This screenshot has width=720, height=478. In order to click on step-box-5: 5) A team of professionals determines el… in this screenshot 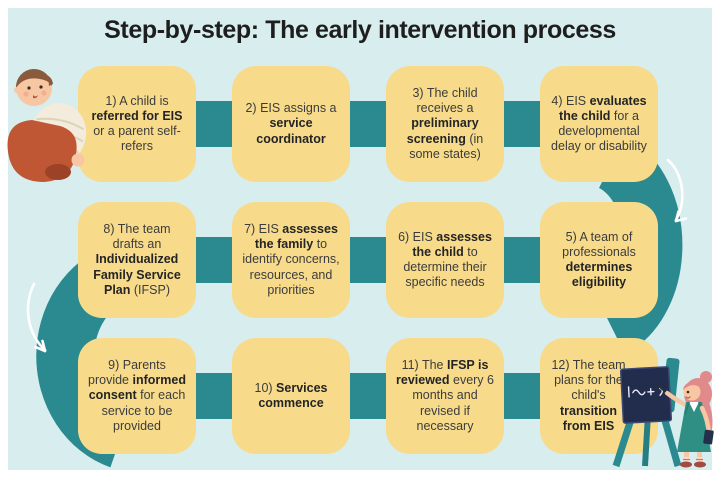, I will do `click(599, 260)`.